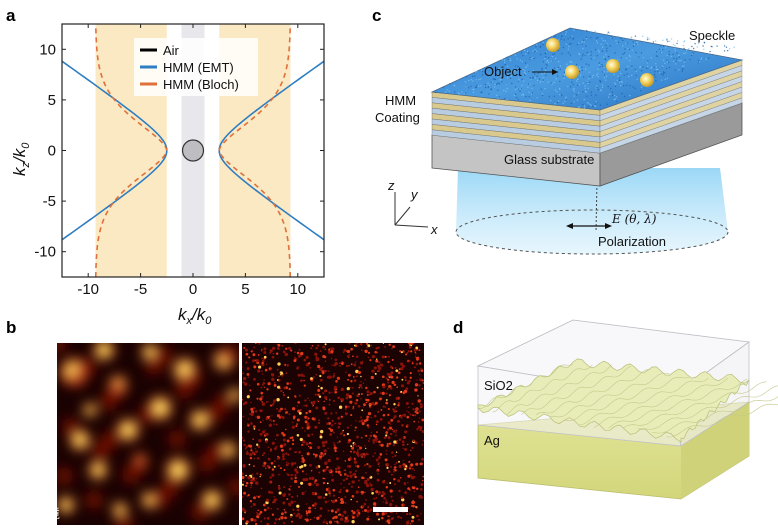 The height and width of the screenshot is (529, 778). Describe the element at coordinates (21, 159) in the screenshot. I see `y-axis-label: kz/k0` at that location.